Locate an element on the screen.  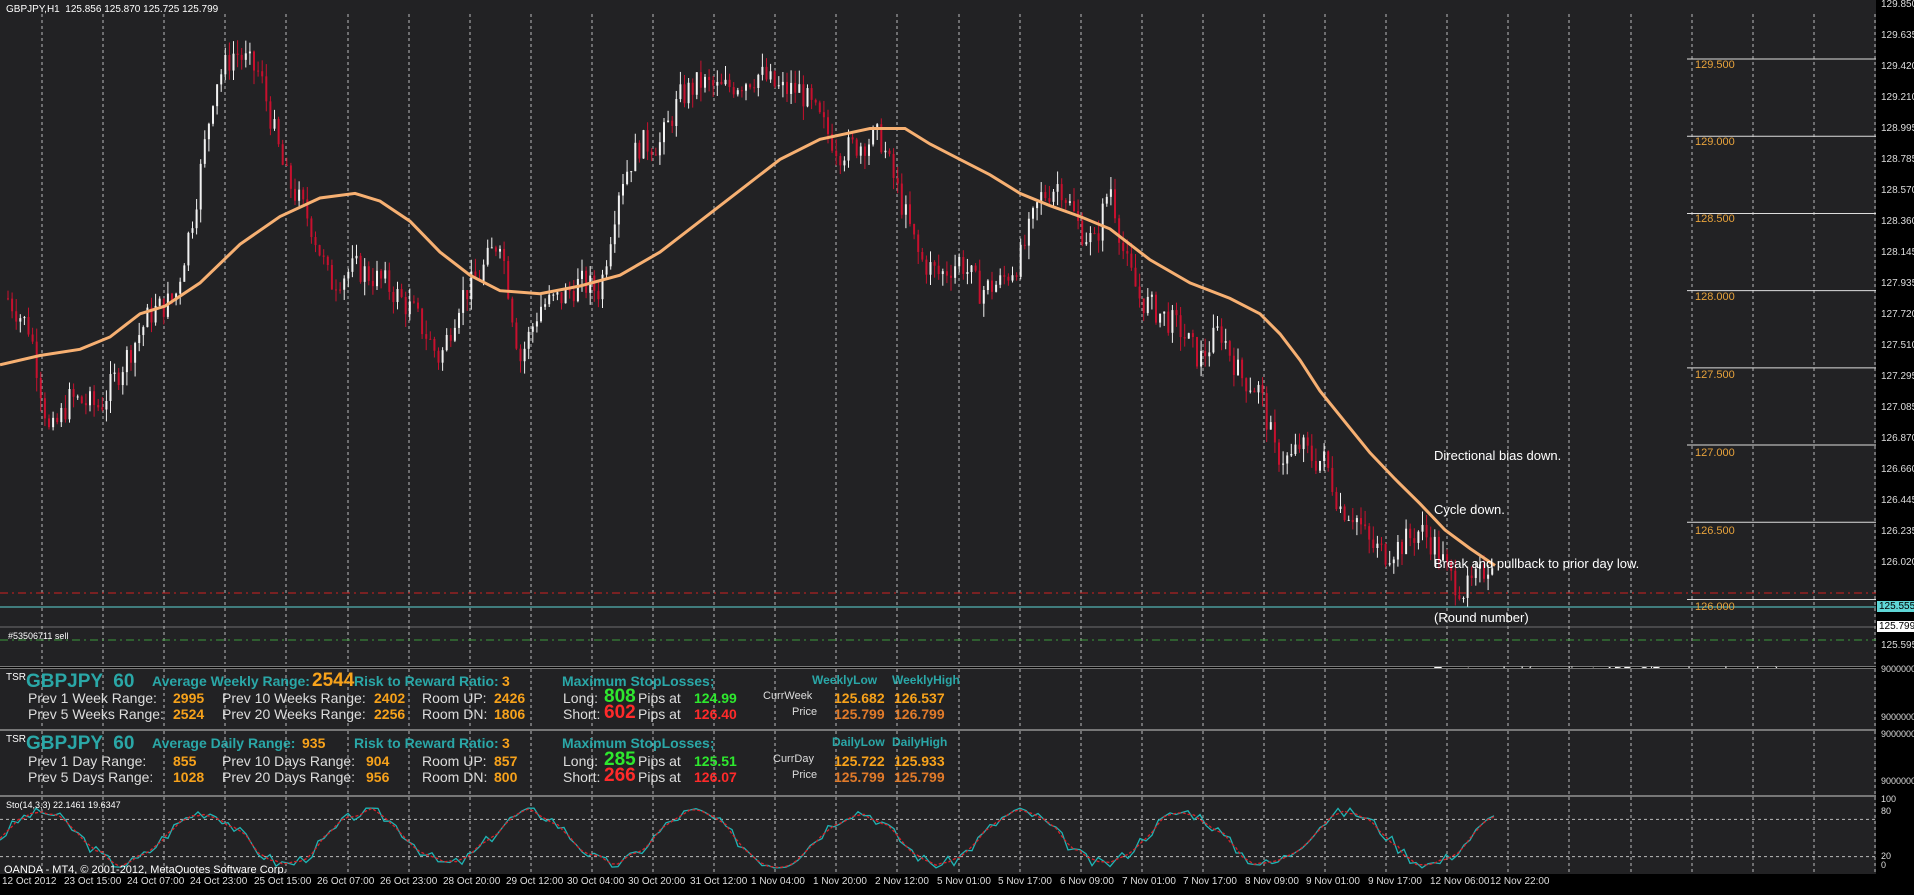
target-level-label: 126.500 is located at coordinates (1715, 531).